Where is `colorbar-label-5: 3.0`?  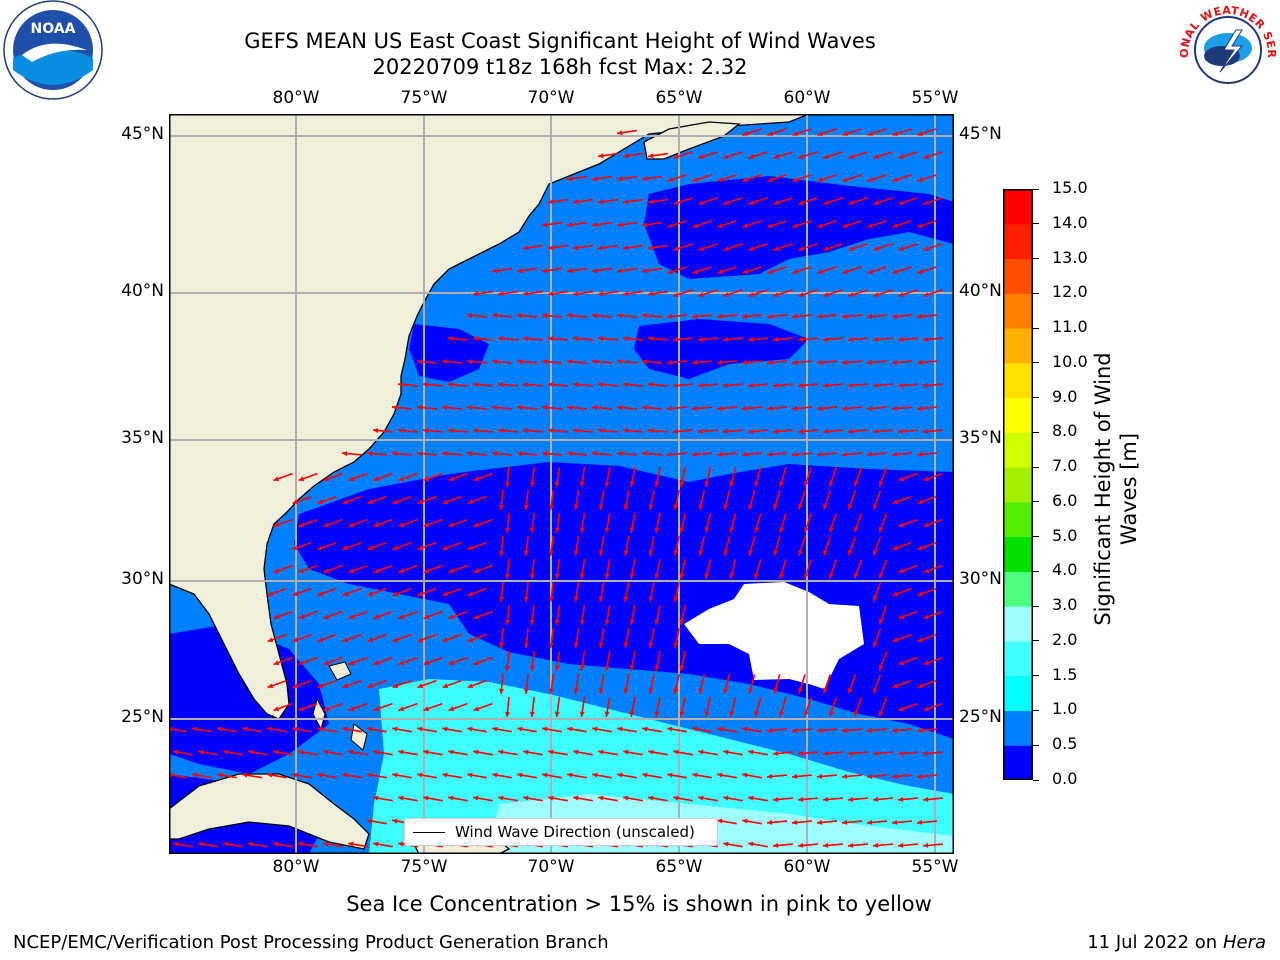 colorbar-label-5: 3.0 is located at coordinates (1065, 605).